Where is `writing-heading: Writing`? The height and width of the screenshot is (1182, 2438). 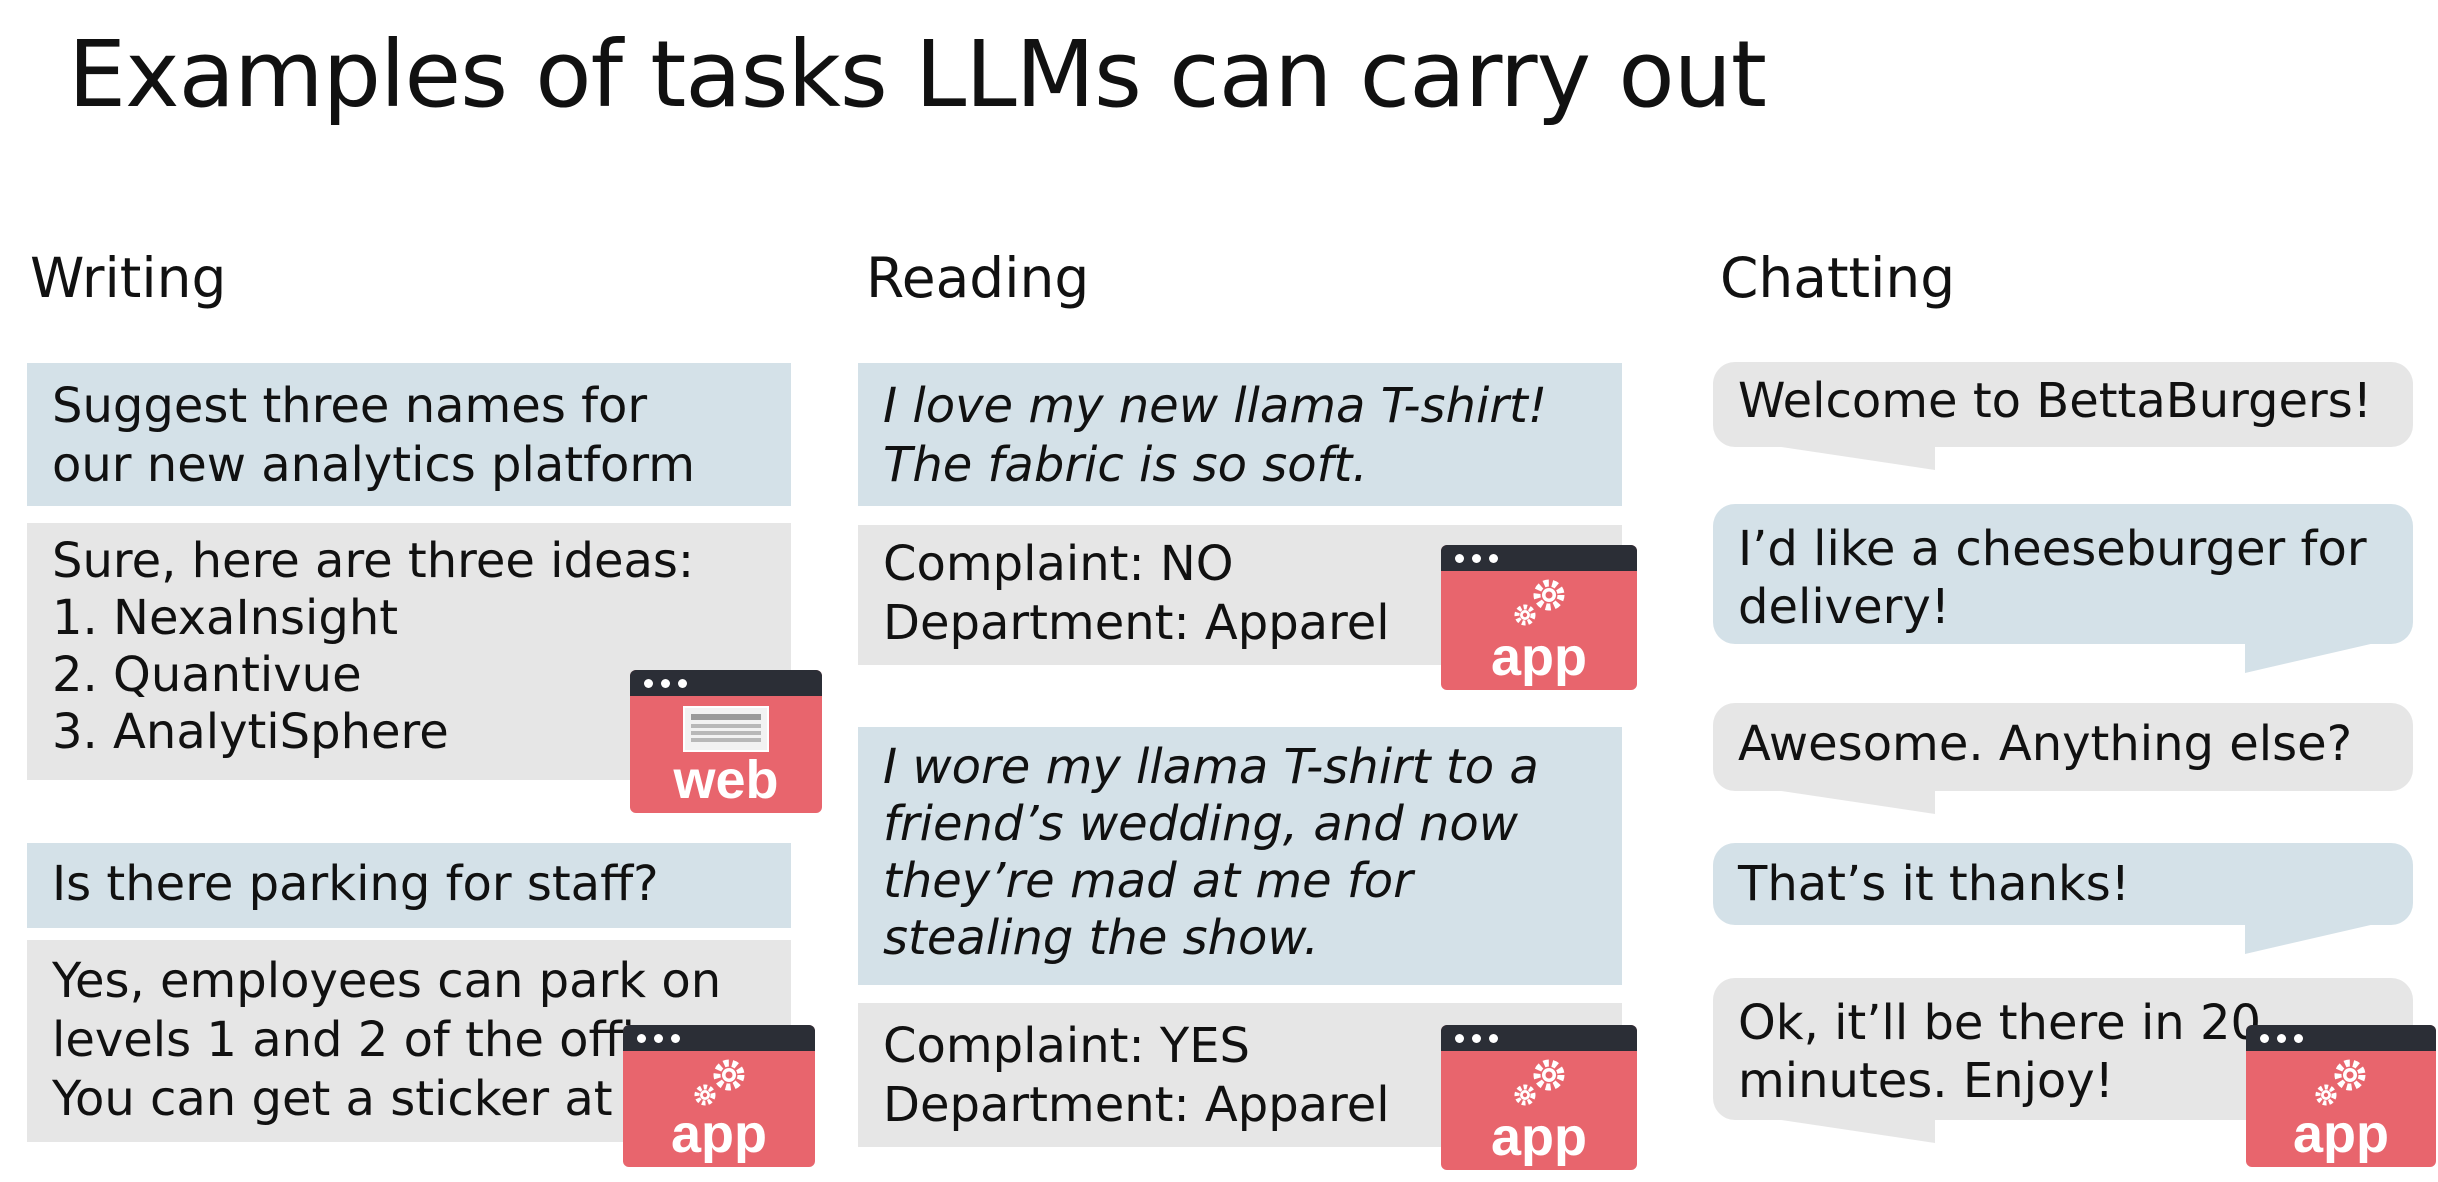
writing-heading: Writing is located at coordinates (128, 278).